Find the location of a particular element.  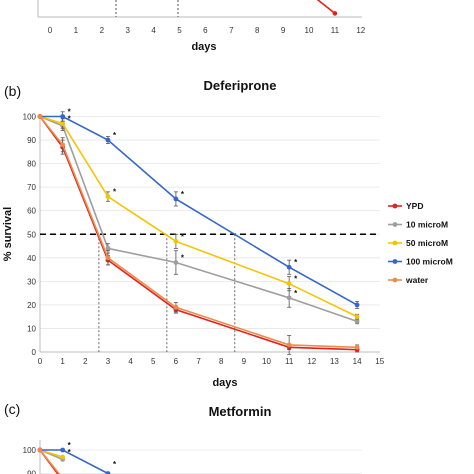

y-tick-label: 60 is located at coordinates (31, 211).